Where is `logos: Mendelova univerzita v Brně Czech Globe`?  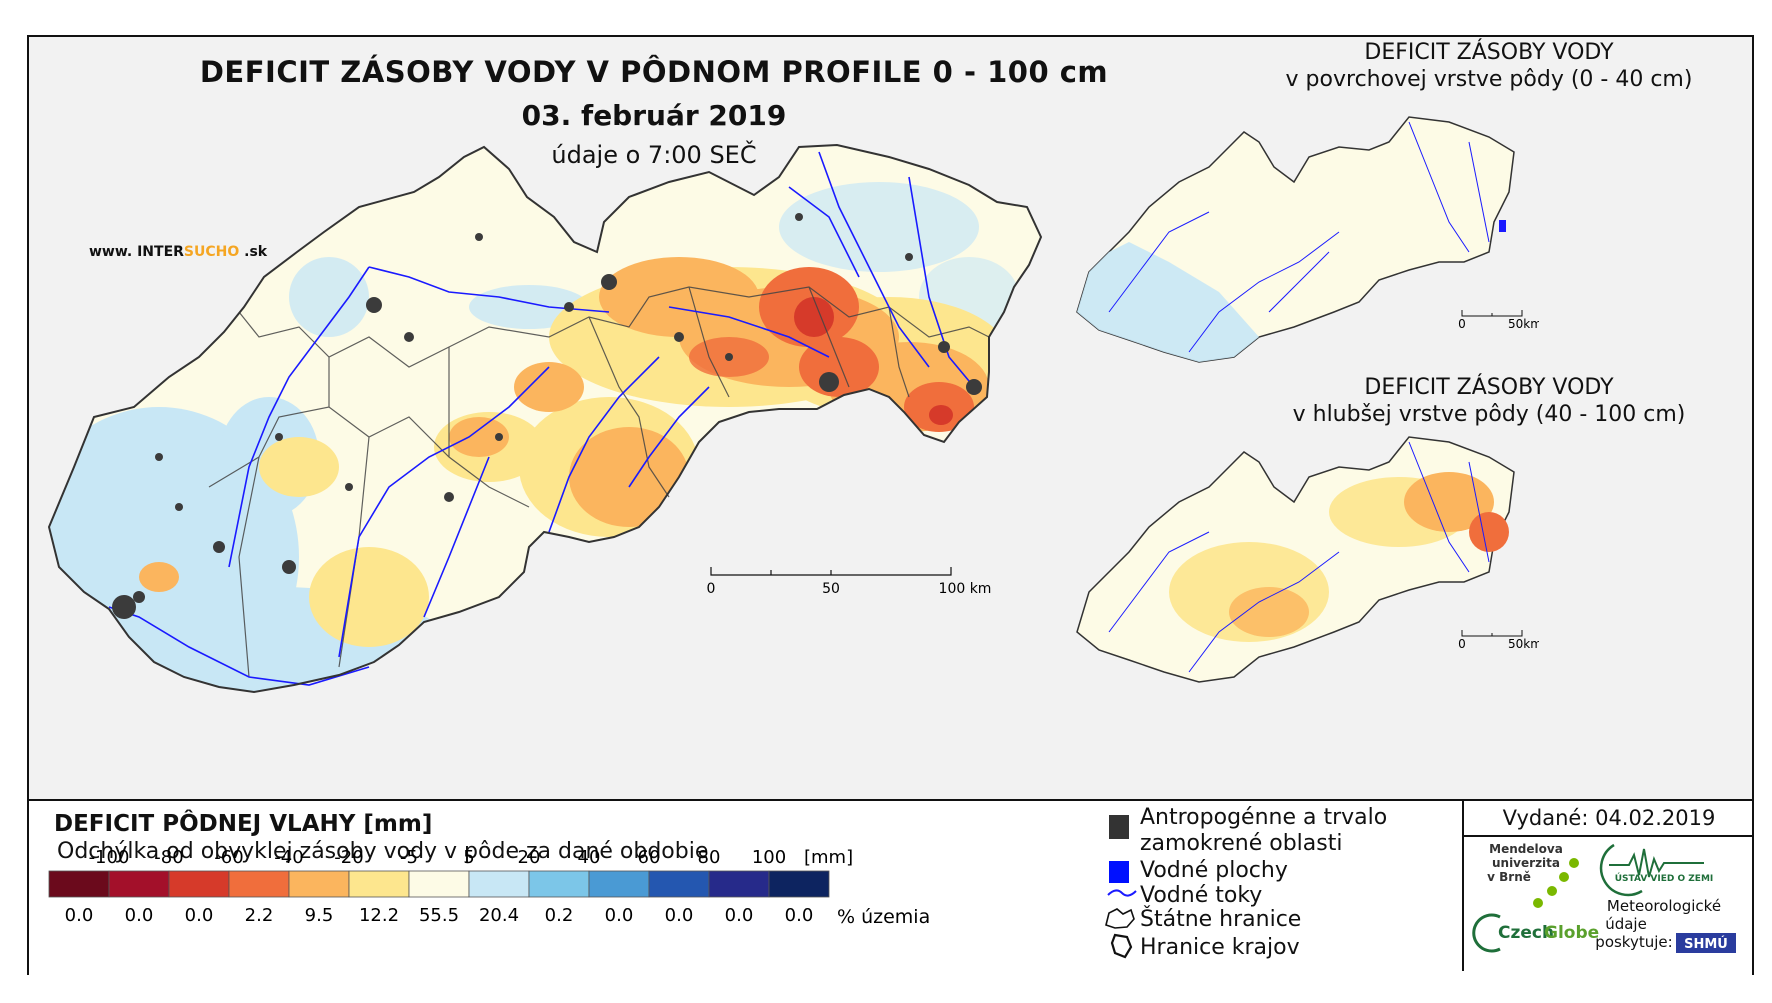
logos: Mendelova univerzita v Brně Czech Globe is located at coordinates (1604, 897).